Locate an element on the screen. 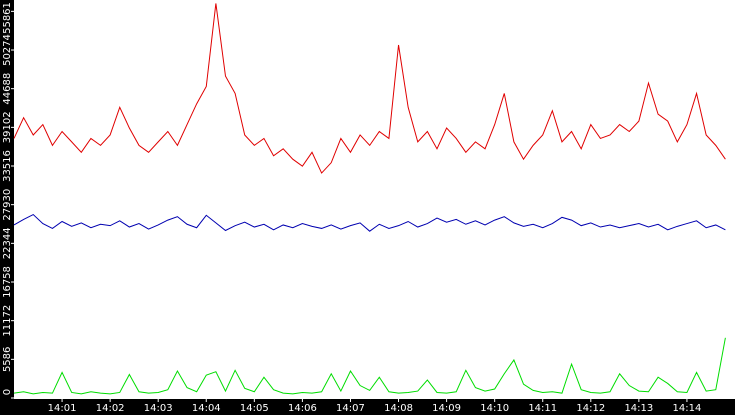  x-tick-label: 14:04 is located at coordinates (206, 408).